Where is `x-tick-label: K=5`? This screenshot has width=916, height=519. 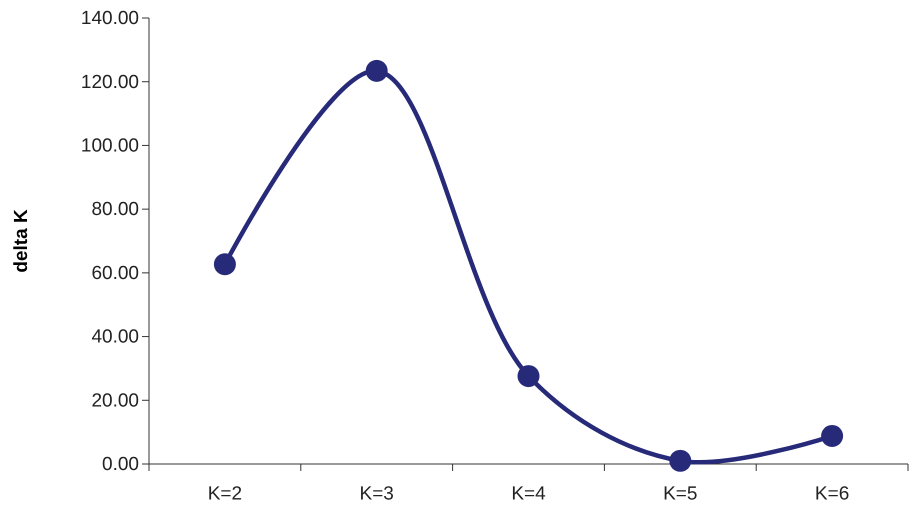 x-tick-label: K=5 is located at coordinates (680, 493).